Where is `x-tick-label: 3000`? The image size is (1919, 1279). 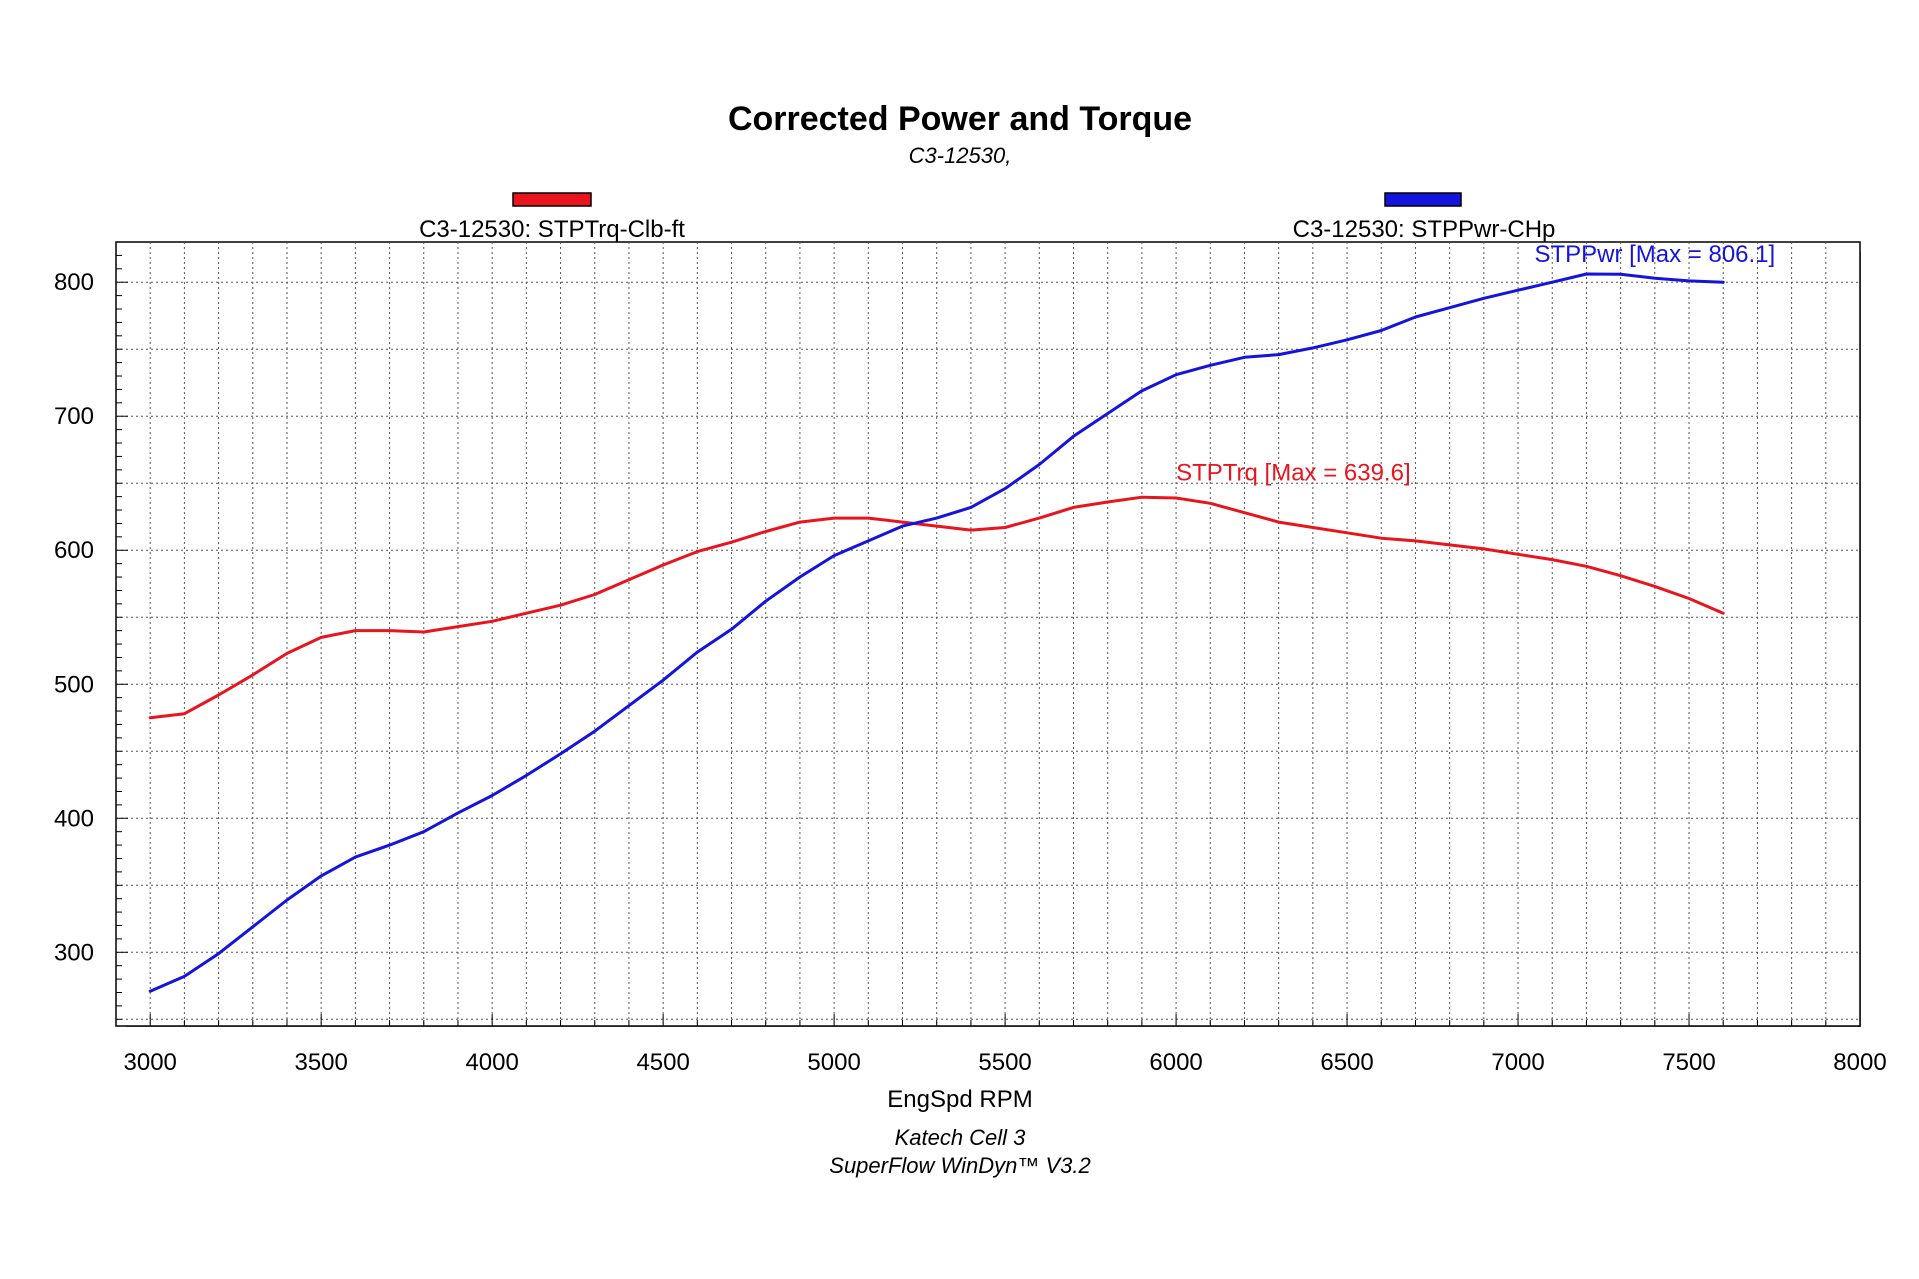
x-tick-label: 3000 is located at coordinates (150, 1062).